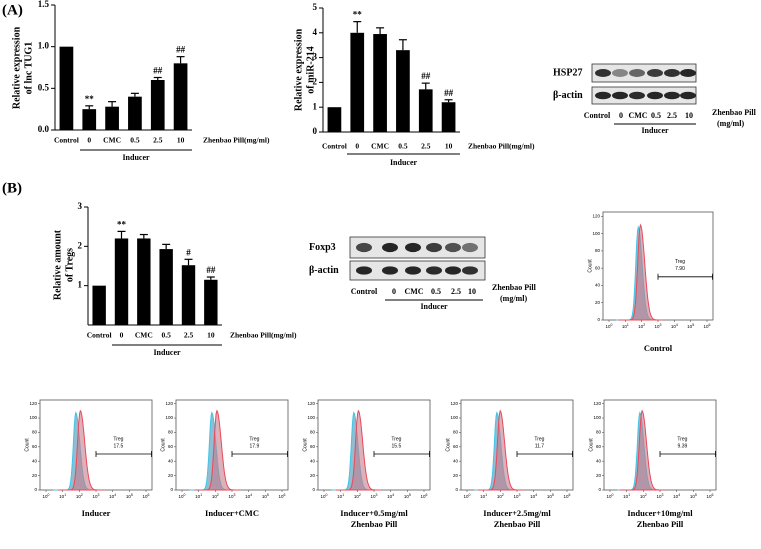  I want to click on significance-label: ##, so click(181, 50).